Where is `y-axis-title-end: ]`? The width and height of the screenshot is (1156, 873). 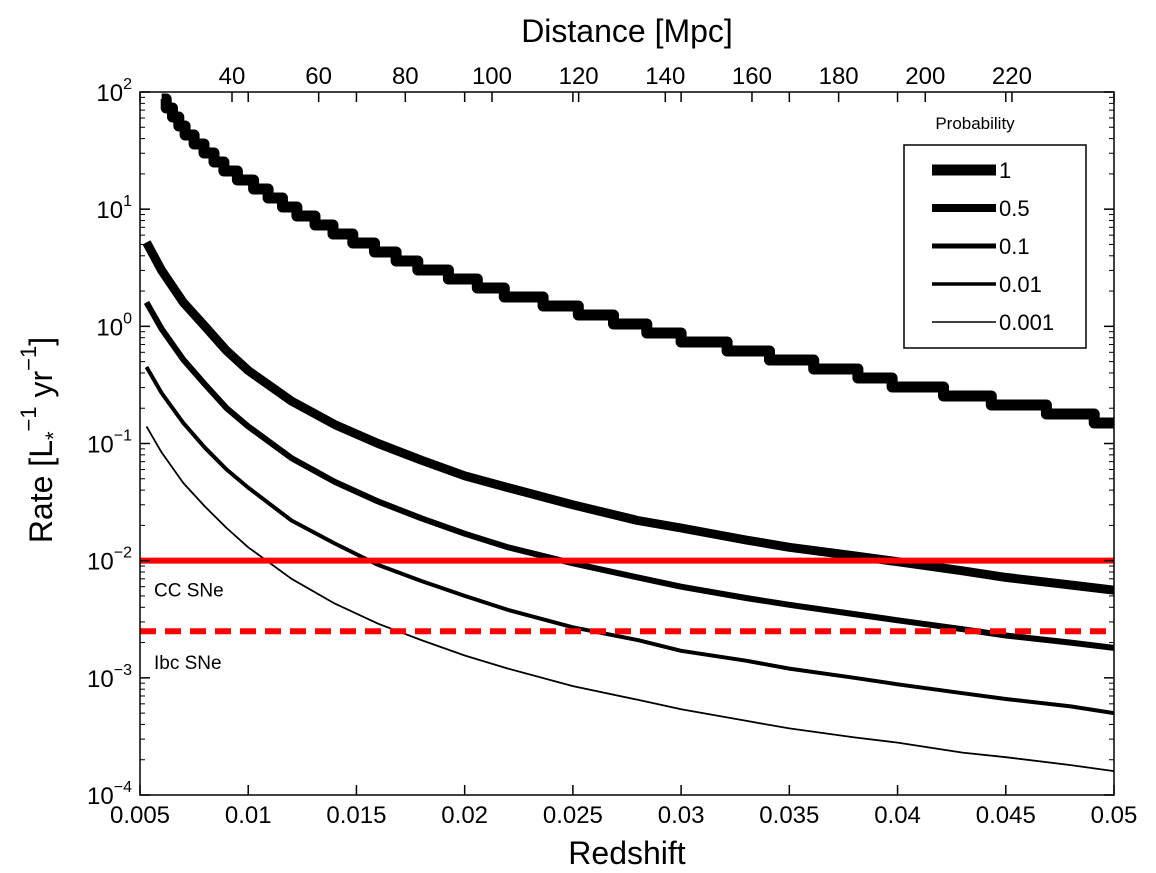 y-axis-title-end: ] is located at coordinates (41, 341).